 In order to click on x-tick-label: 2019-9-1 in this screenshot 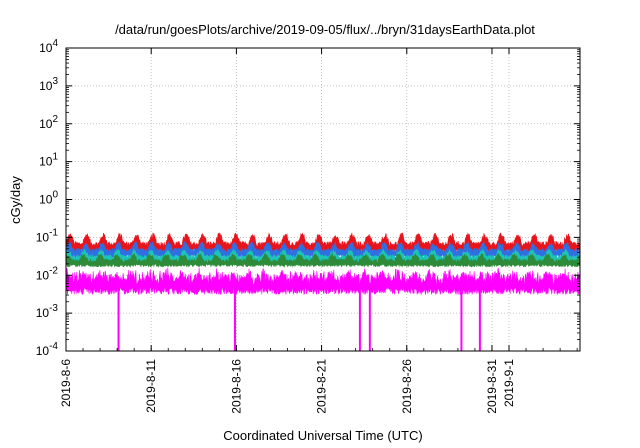, I will do `click(509, 383)`.